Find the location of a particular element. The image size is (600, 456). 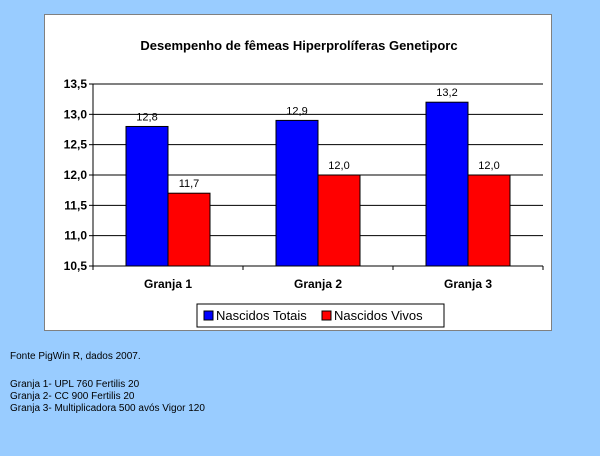

category-label: Granja 2 is located at coordinates (318, 284).